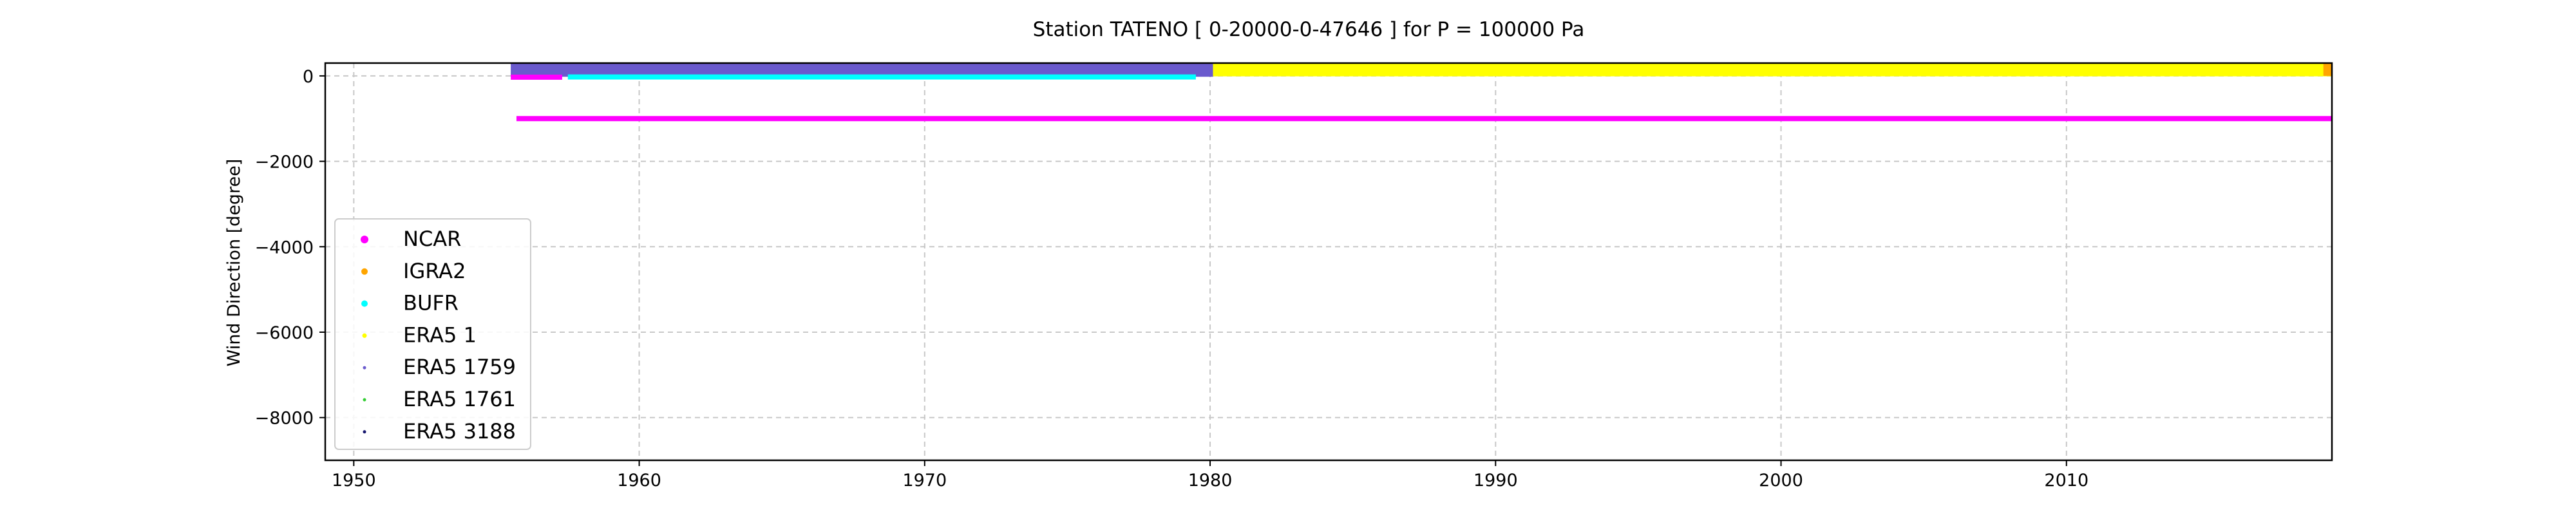 The height and width of the screenshot is (515, 2576). Describe the element at coordinates (639, 481) in the screenshot. I see `x-tick-label: 1960` at that location.